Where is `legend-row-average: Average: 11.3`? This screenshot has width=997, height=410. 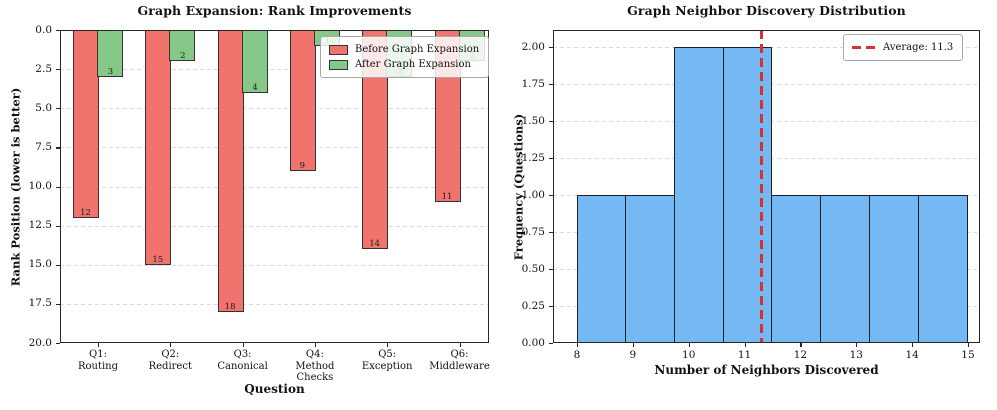 legend-row-average: Average: 11.3 is located at coordinates (902, 47).